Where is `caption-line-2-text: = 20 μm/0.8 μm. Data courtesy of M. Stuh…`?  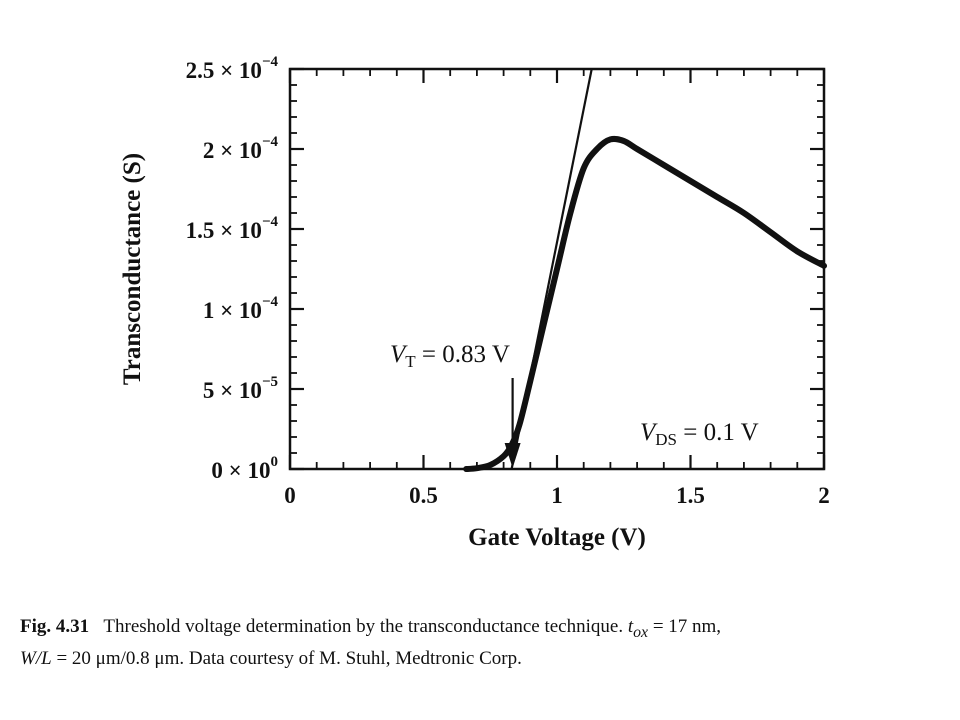 caption-line-2-text: = 20 μm/0.8 μm. Data courtesy of M. Stuh… is located at coordinates (286, 658).